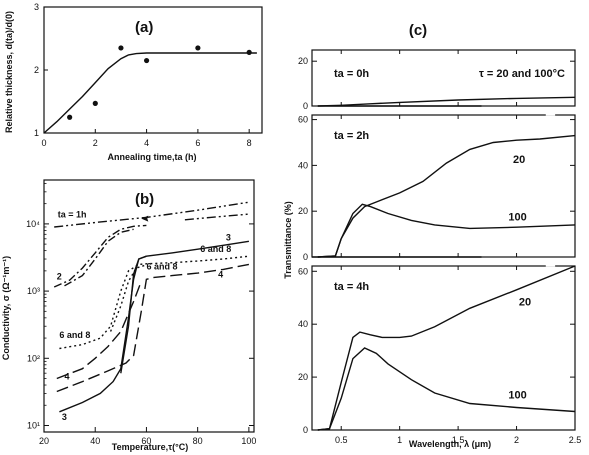  I want to click on panel-b-arrow-icon, so click(145, 218).